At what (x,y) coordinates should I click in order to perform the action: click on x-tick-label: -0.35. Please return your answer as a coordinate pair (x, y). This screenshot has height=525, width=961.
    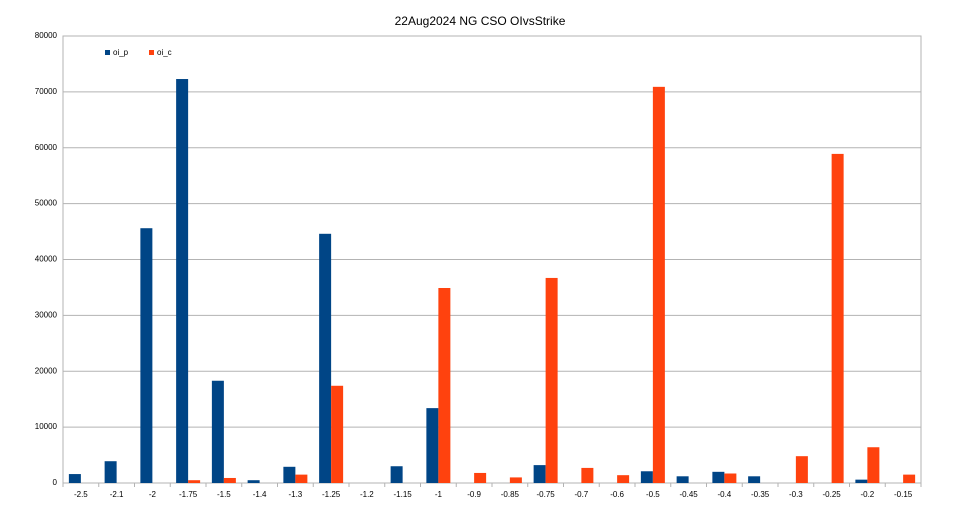
    Looking at the image, I should click on (760, 494).